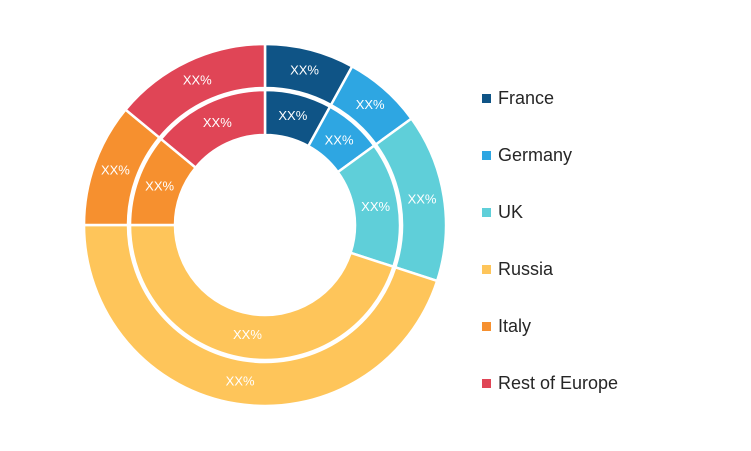 The height and width of the screenshot is (451, 751). I want to click on outer-ring-label-russia: XX%, so click(240, 380).